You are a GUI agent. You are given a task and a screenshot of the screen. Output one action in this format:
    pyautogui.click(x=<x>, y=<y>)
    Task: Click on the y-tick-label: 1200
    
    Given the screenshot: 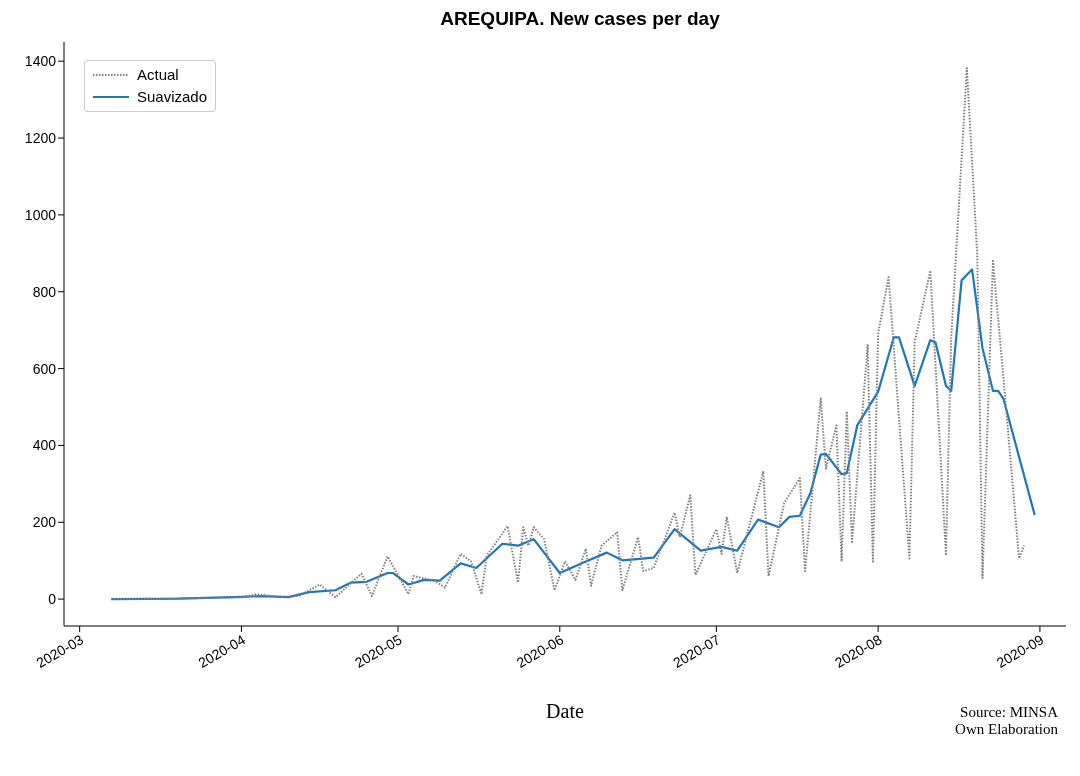 What is the action you would take?
    pyautogui.click(x=40, y=138)
    